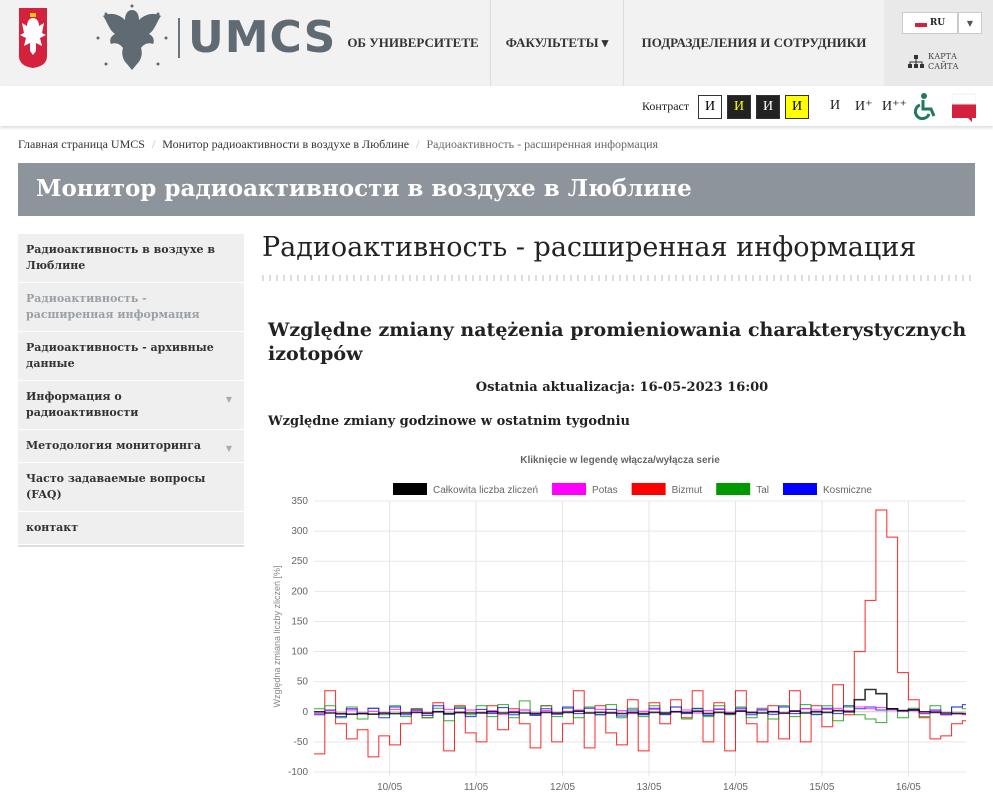 The image size is (993, 800). I want to click on title-divider, so click(617, 278).